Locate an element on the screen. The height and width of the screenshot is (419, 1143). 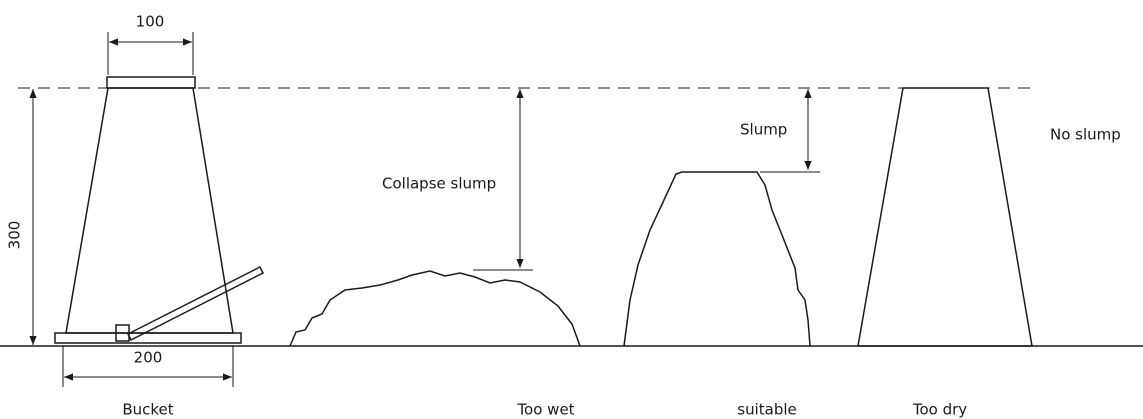
base-plate is located at coordinates (148, 338).